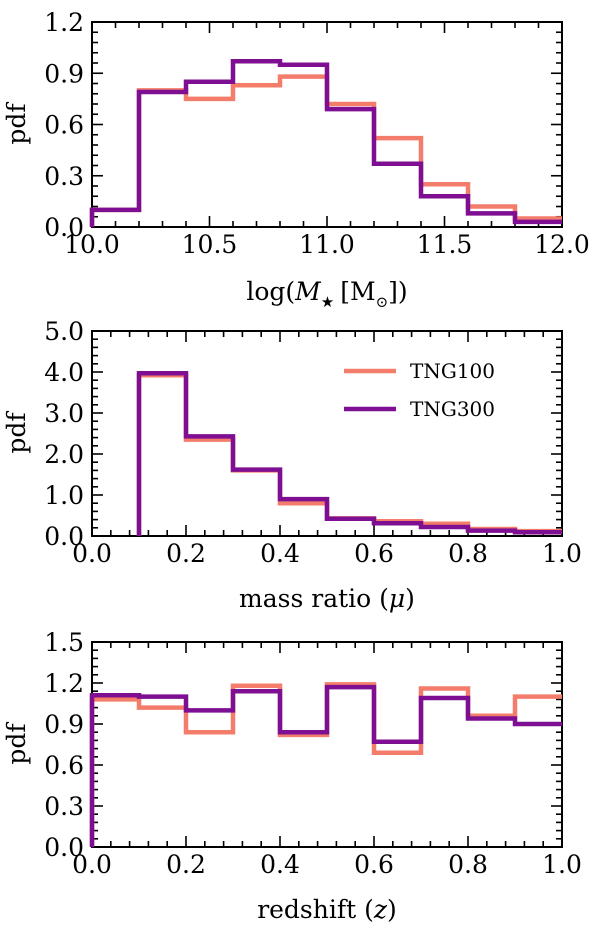 The image size is (598, 933). I want to click on x-tick-label: 12.0, so click(562, 244).